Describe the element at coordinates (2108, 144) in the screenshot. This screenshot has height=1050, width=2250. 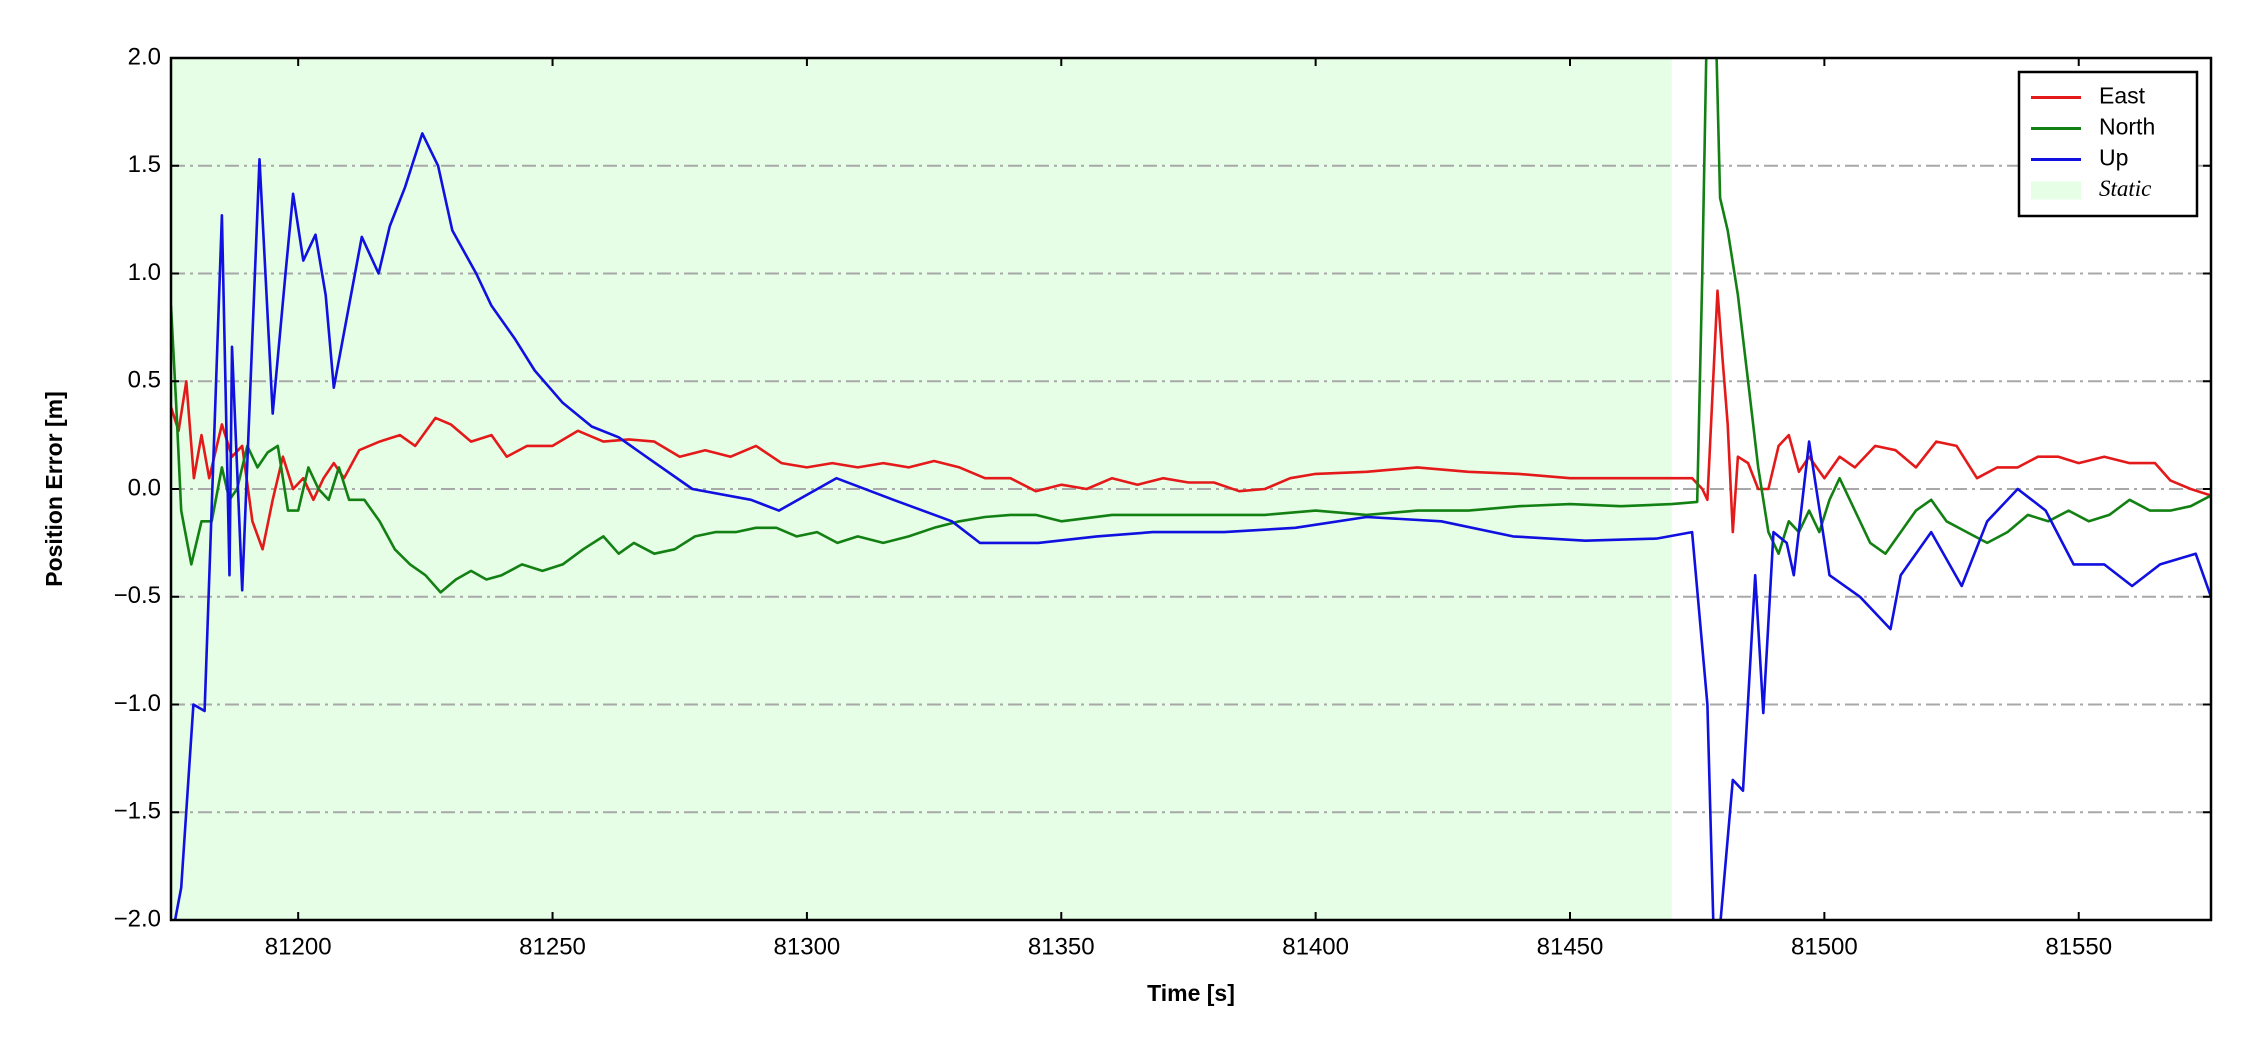
I see `legend: East North Up Static` at that location.